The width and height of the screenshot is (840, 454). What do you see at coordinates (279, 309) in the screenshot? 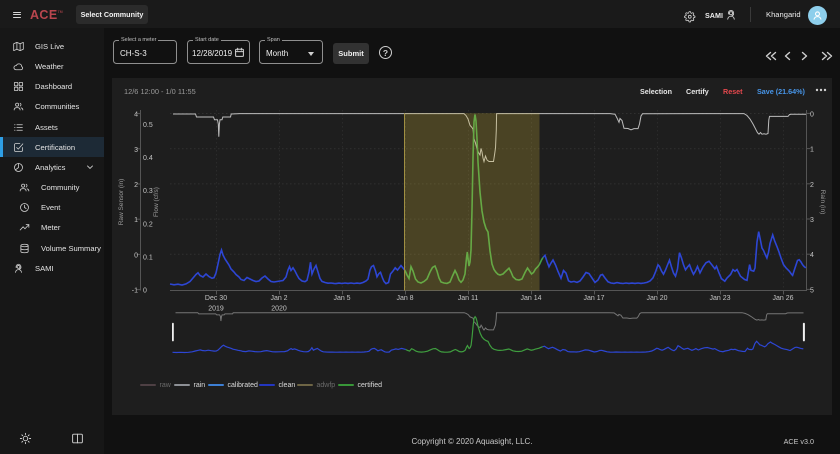
I see `svg-text: 2020` at bounding box center [279, 309].